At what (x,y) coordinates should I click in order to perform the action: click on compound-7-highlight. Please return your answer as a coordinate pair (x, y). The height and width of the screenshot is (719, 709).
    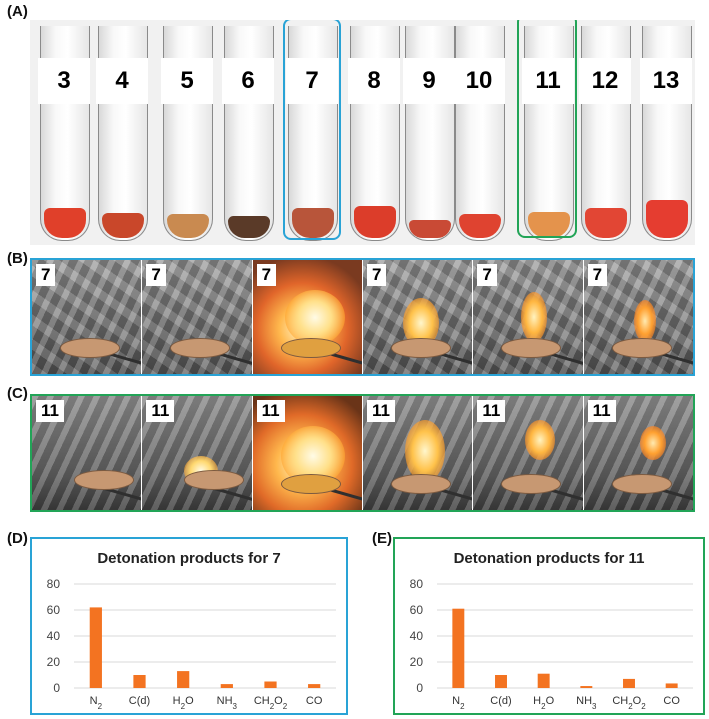
    Looking at the image, I should click on (312, 130).